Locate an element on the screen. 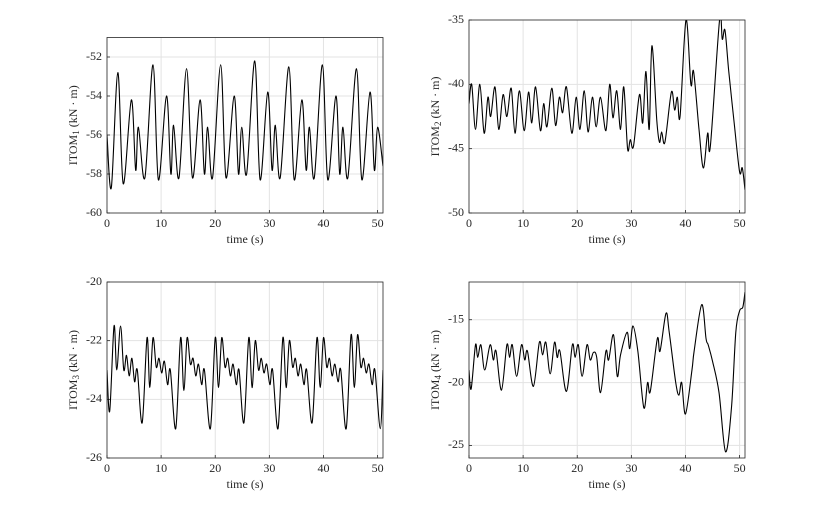 The width and height of the screenshot is (824, 514). y-tick-label: -50 is located at coordinates (456, 212).